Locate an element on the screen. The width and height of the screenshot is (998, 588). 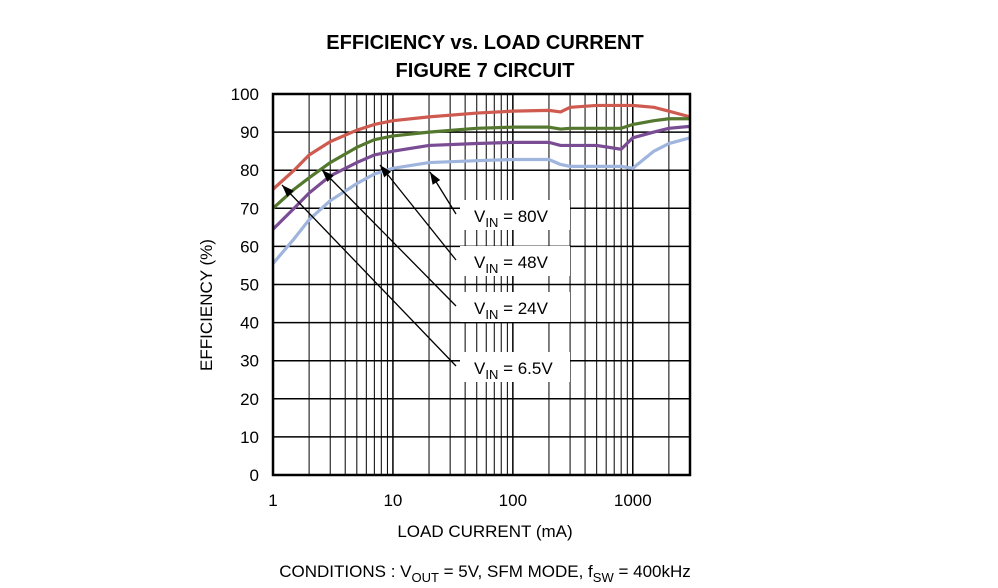
series-label: VIN = 24V is located at coordinates (511, 310).